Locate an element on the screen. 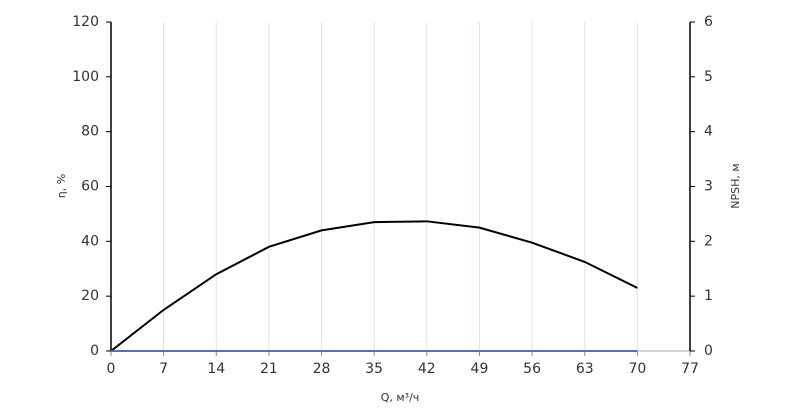  y-tick-label: 20 is located at coordinates (90, 296).